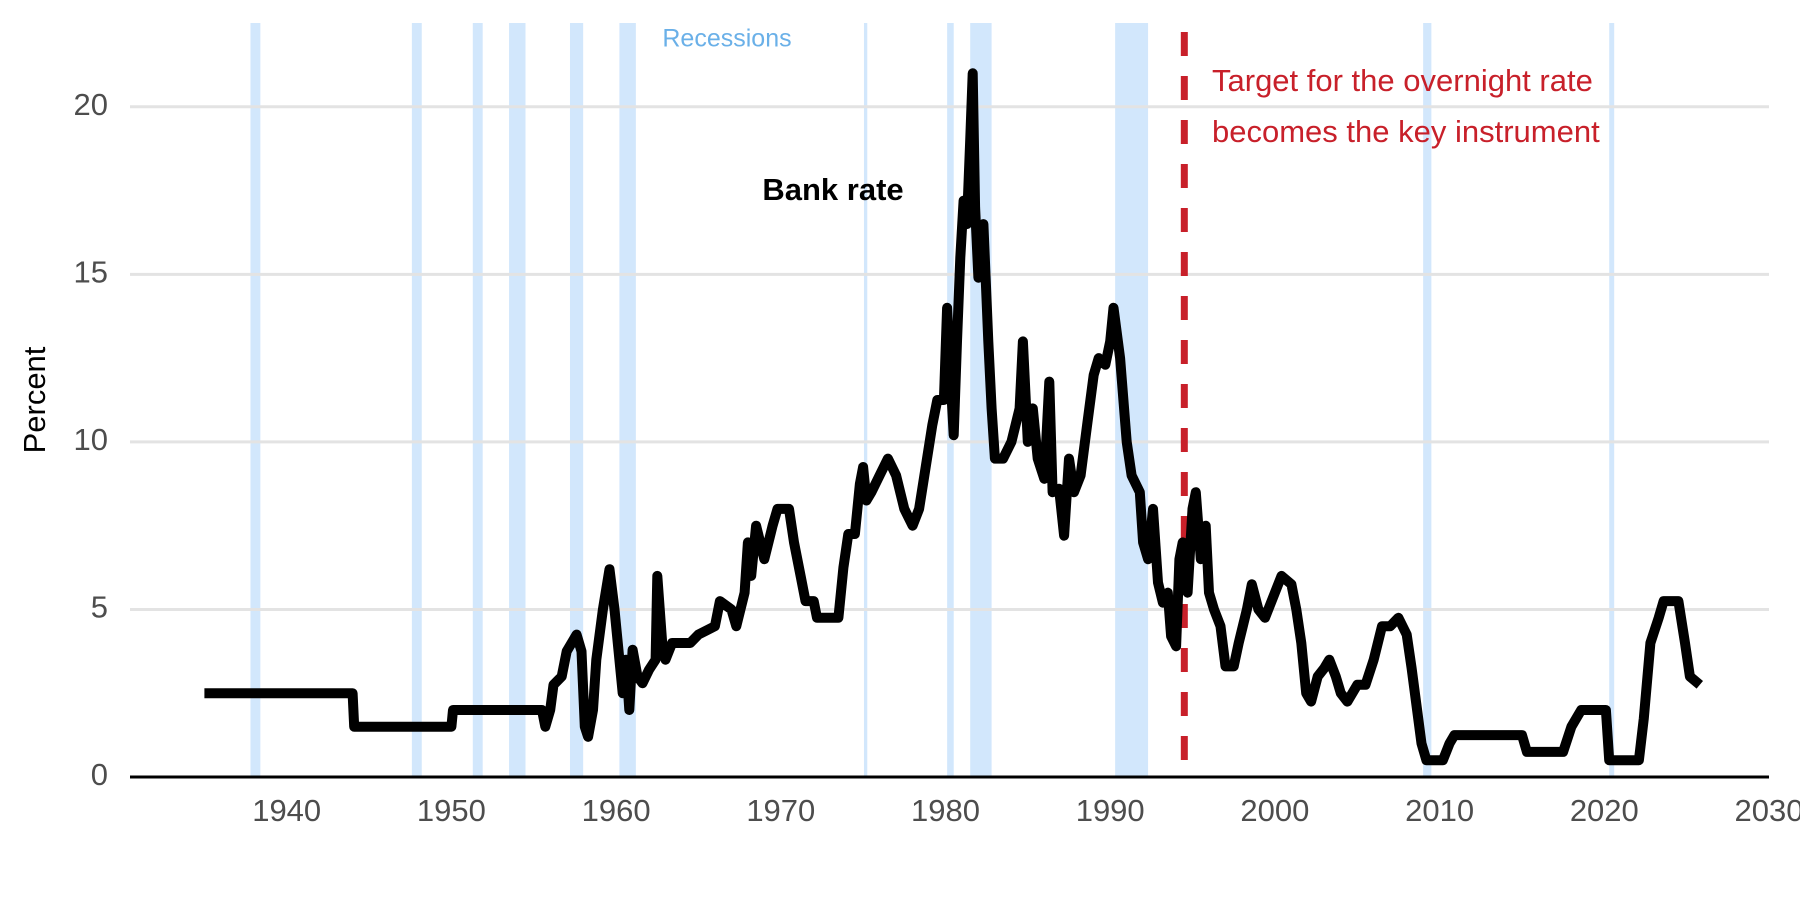  I want to click on y-tick-label: 20, so click(91, 104).